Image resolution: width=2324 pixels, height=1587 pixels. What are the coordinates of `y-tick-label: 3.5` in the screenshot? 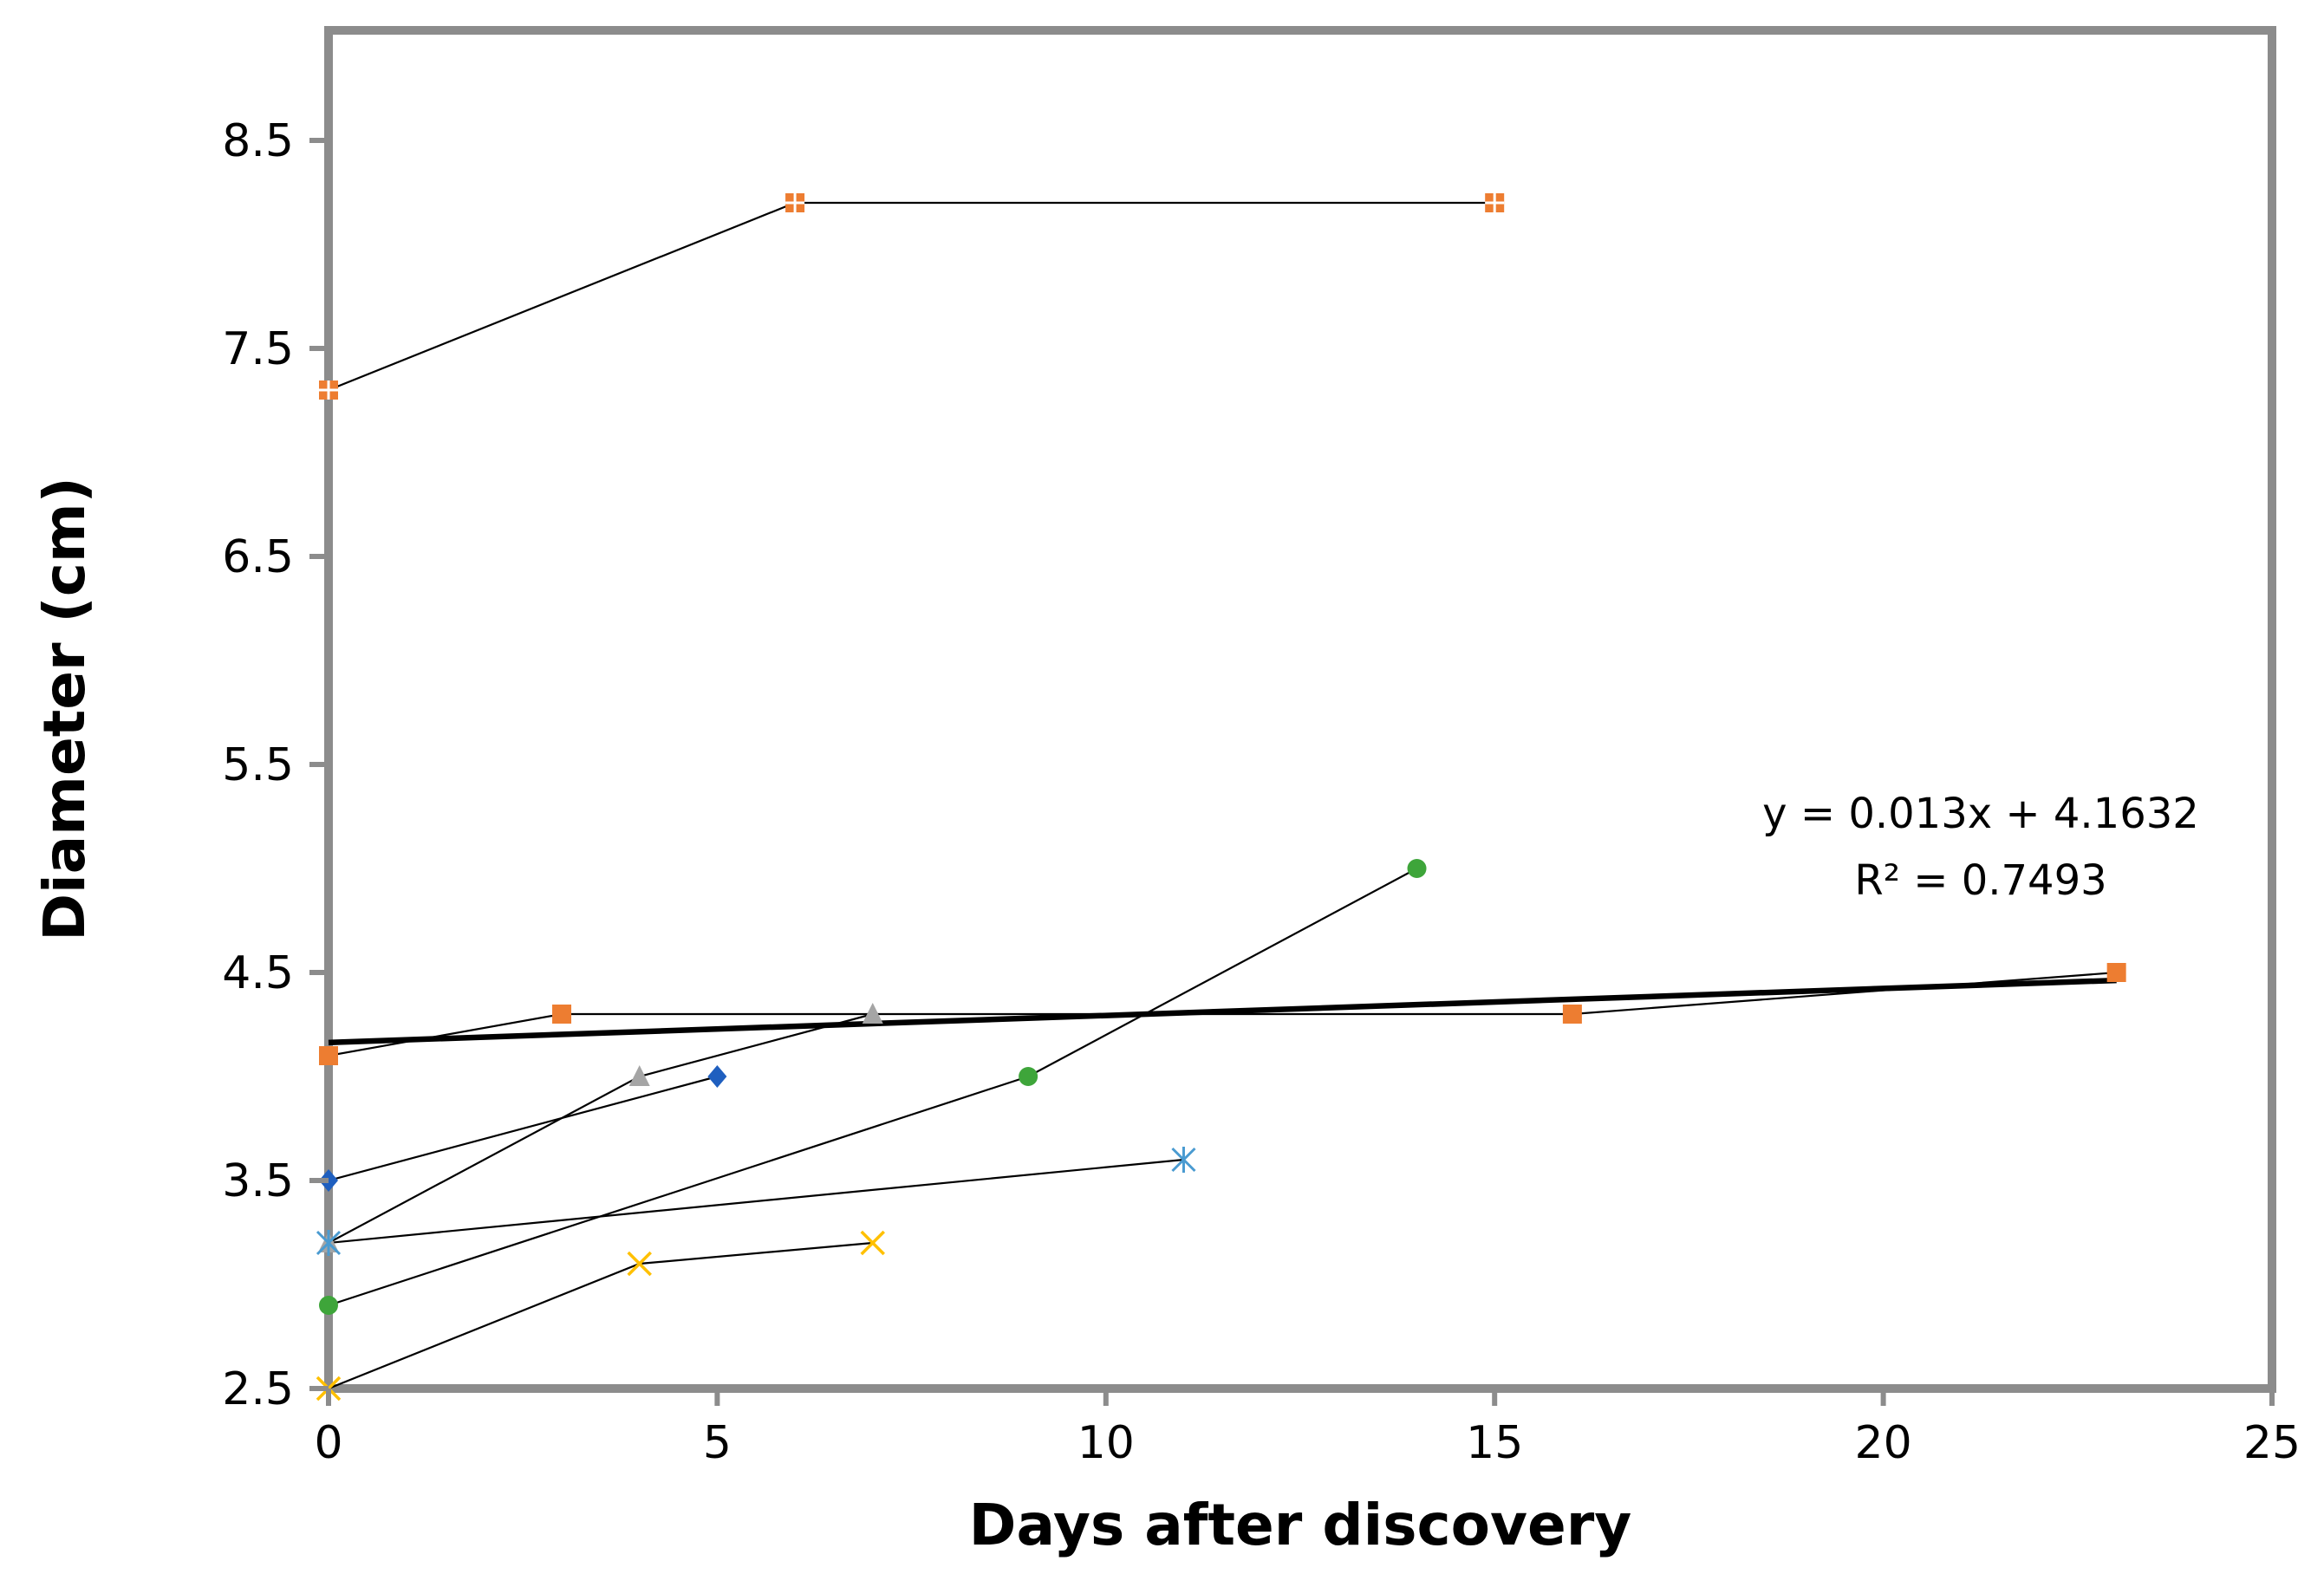 It's located at (258, 1181).